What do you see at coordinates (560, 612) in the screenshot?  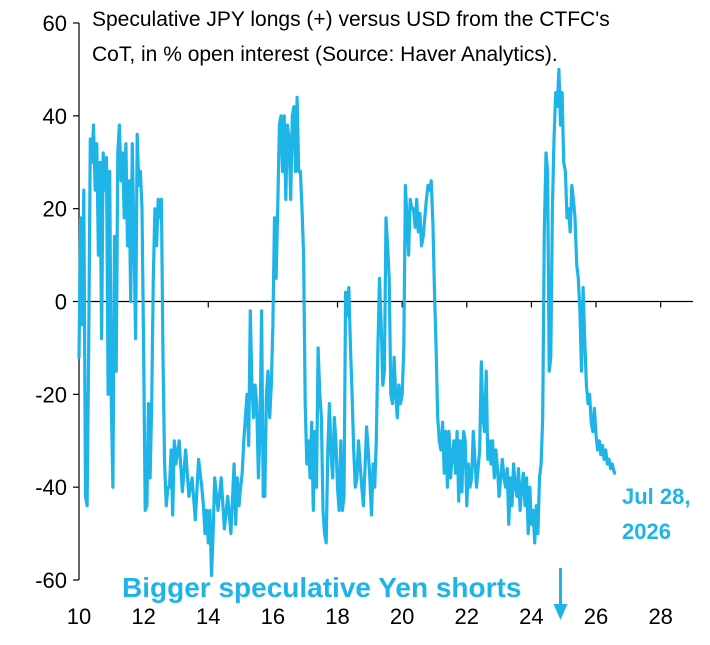 I see `arrow-head` at bounding box center [560, 612].